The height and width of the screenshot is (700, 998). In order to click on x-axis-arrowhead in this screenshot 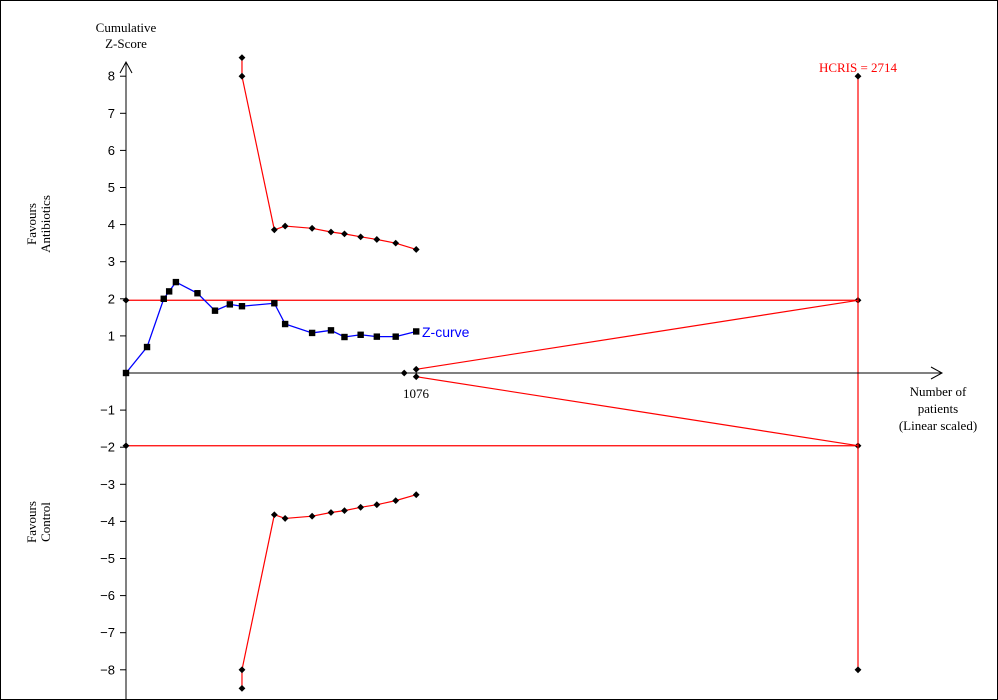, I will do `click(937, 373)`.